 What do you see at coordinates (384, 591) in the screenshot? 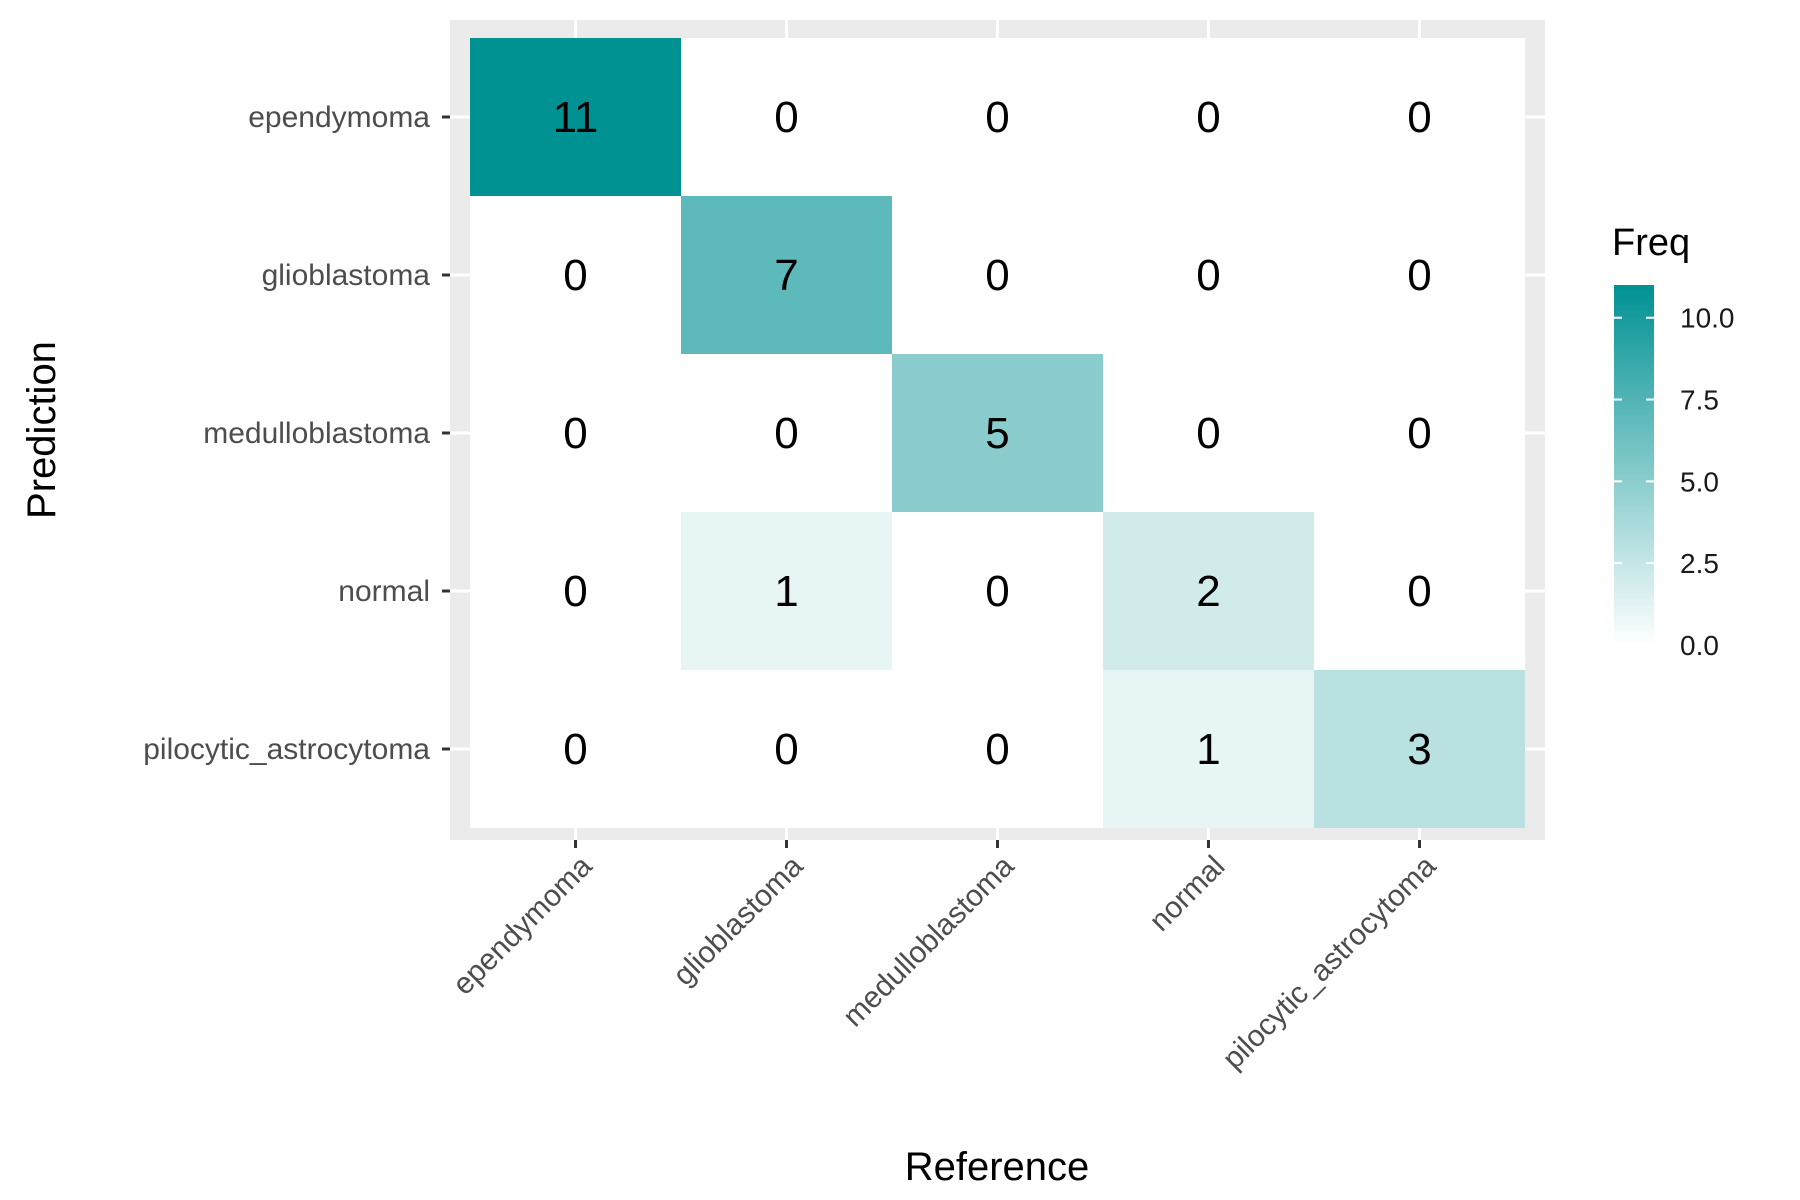
I see `y-tick-label: normal` at bounding box center [384, 591].